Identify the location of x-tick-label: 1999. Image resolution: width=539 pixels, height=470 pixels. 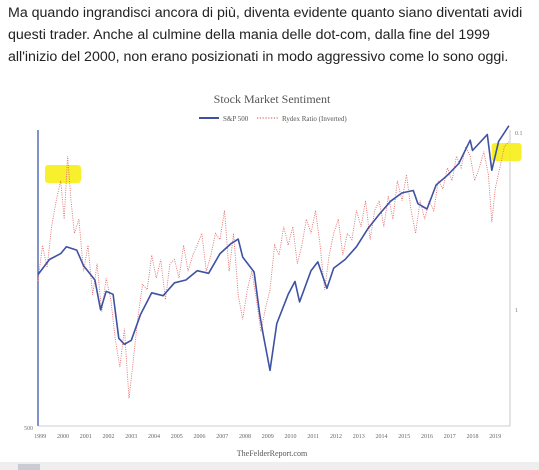
(40, 437).